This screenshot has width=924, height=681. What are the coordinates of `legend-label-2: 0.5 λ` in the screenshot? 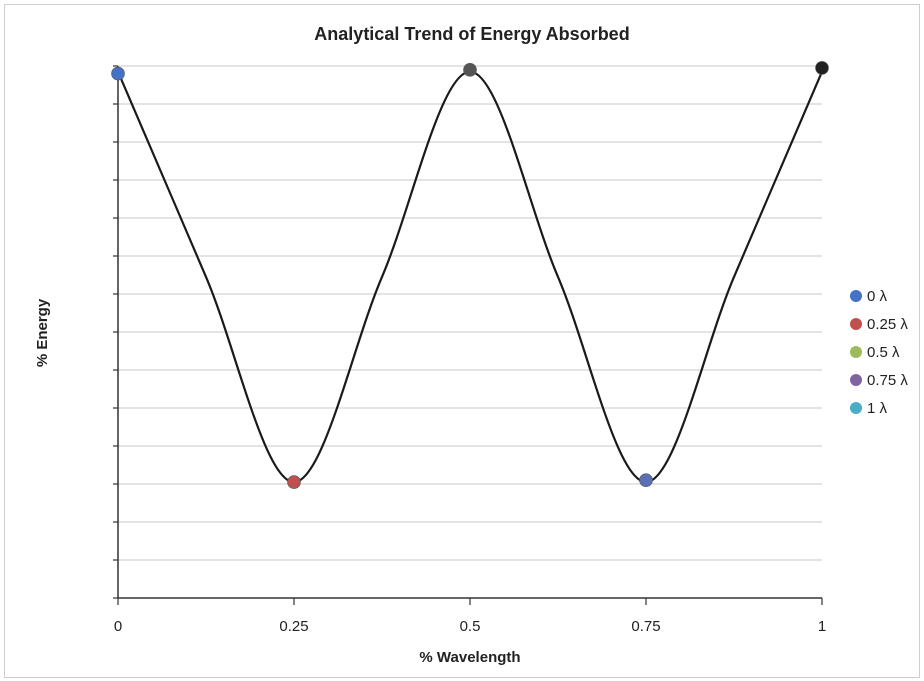 It's located at (883, 352).